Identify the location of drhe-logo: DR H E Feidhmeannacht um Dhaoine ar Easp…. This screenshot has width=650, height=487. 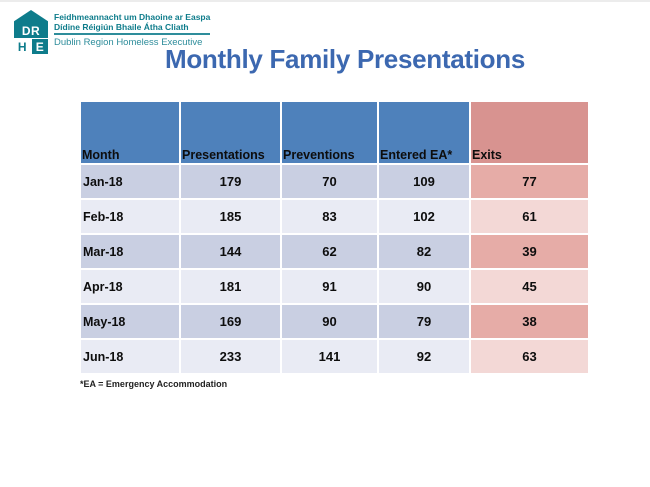
(112, 32).